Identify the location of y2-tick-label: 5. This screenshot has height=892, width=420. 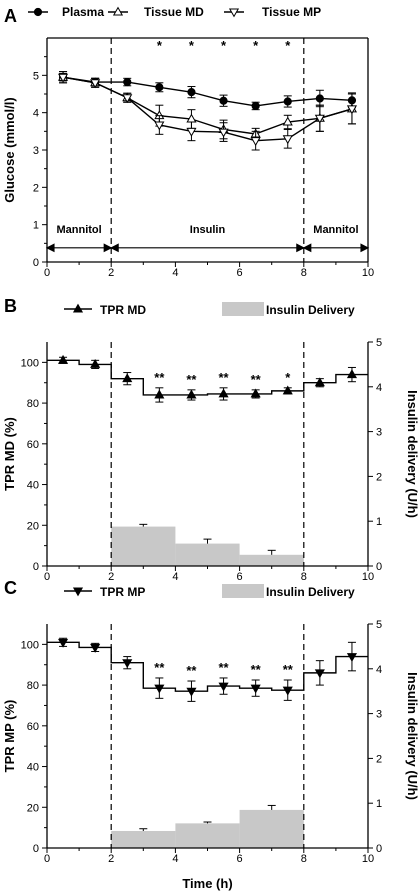
(379, 625).